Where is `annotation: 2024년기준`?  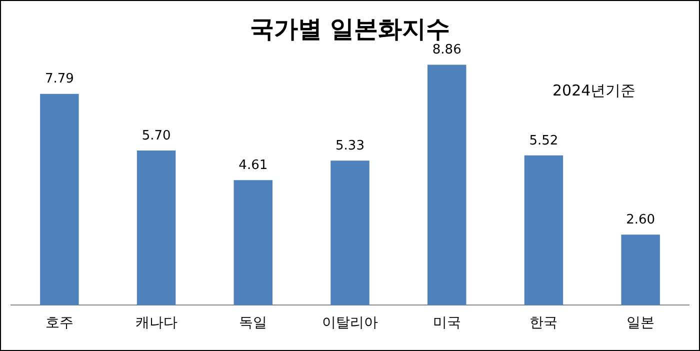 annotation: 2024년기준 is located at coordinates (594, 90).